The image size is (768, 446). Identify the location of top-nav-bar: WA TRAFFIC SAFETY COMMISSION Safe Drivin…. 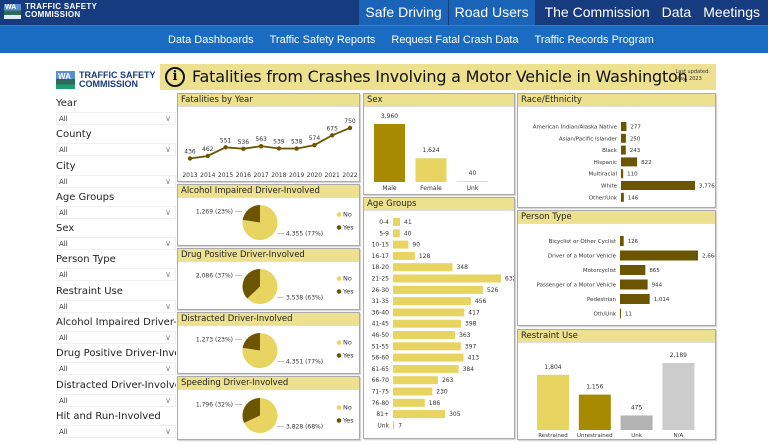
(384, 12).